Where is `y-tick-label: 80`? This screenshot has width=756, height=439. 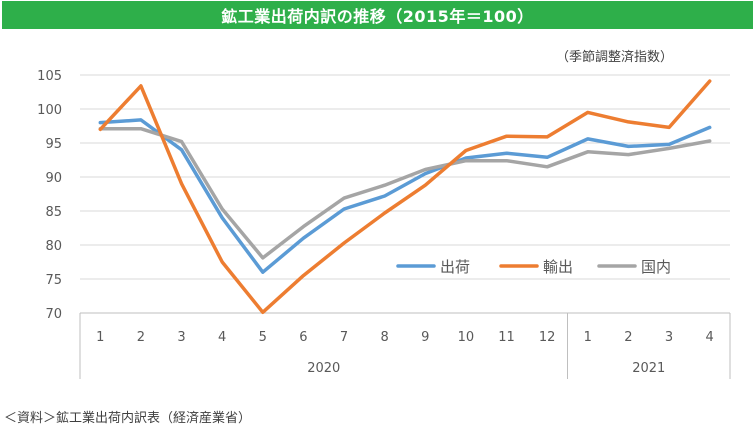 y-tick-label: 80 is located at coordinates (53, 246).